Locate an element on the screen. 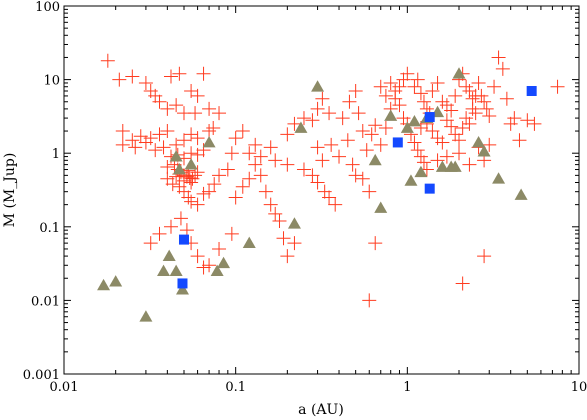  y-tick-label: 10 is located at coordinates (51, 81).